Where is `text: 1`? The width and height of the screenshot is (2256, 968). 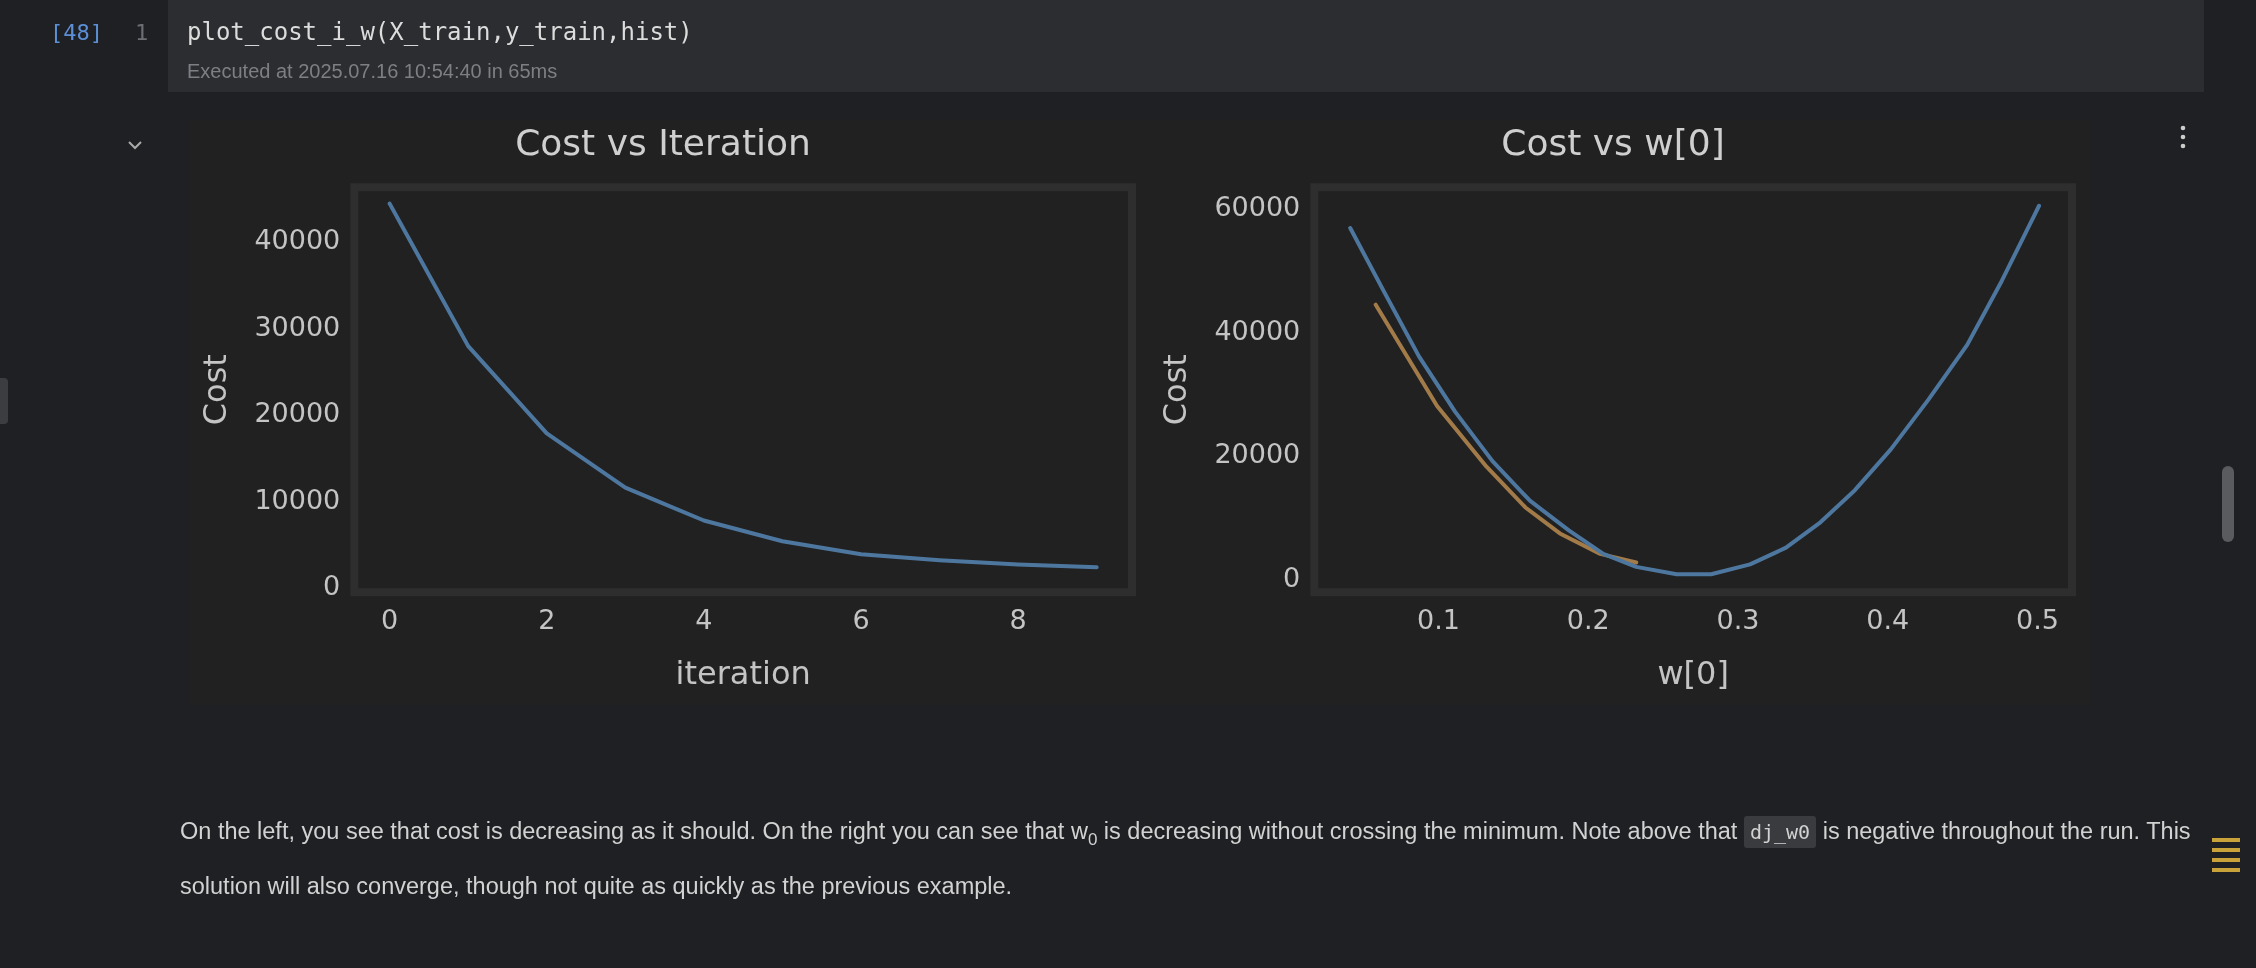 text: 1 is located at coordinates (142, 32).